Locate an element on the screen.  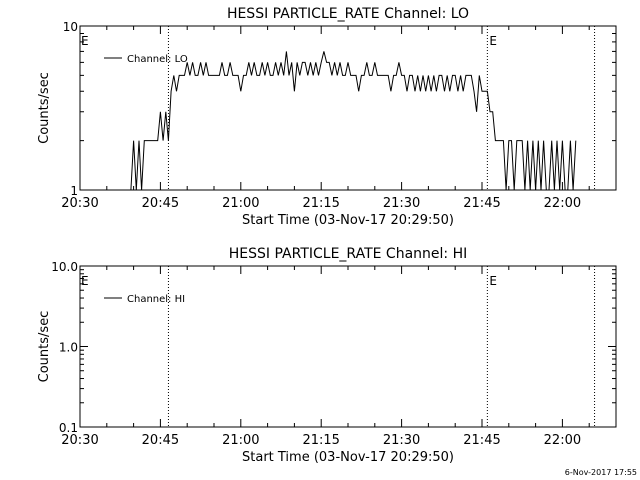
chart-title: HESSI PARTICLE_RATE Channel: LO is located at coordinates (348, 14).